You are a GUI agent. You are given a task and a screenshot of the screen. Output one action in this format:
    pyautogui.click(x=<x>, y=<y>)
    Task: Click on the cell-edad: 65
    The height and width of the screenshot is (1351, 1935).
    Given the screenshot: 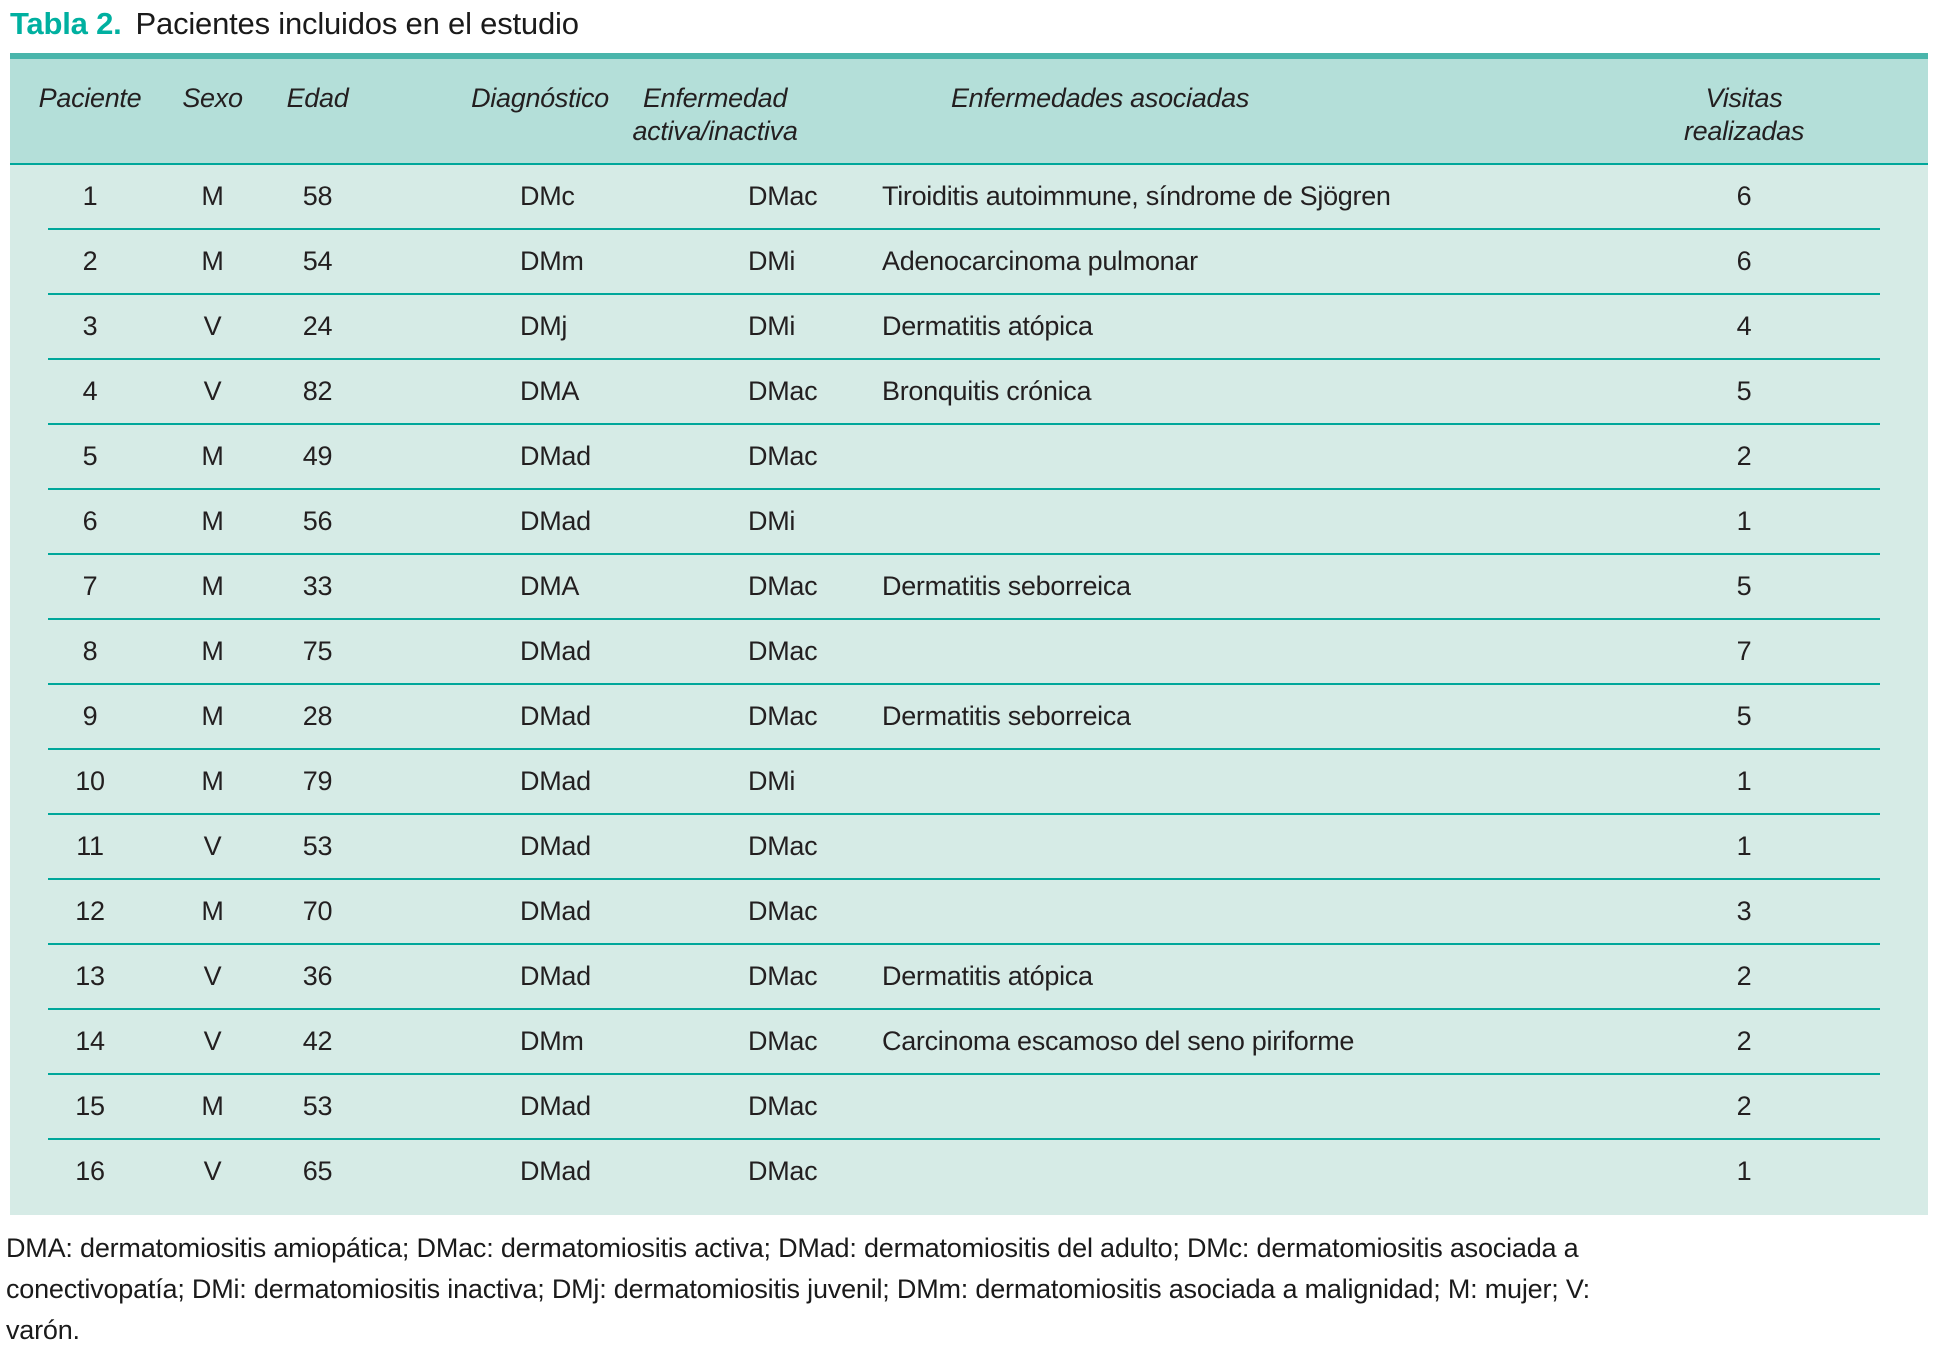 What is the action you would take?
    pyautogui.click(x=317, y=1171)
    